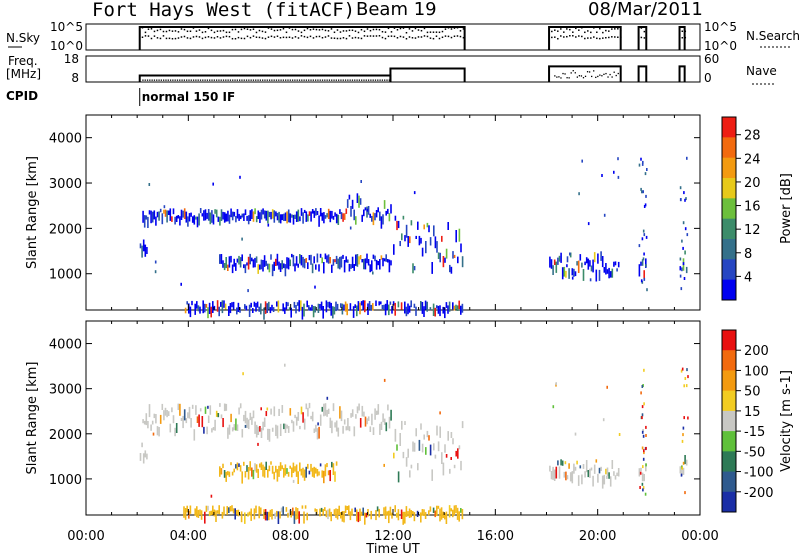  I want to click on noise-panel-frame, so click(393, 37).